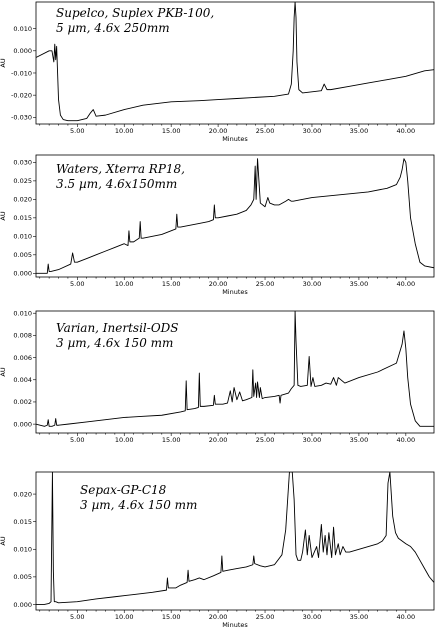 This screenshot has height=637, width=438. I want to click on y-tick-label: 0.002, so click(22, 402).